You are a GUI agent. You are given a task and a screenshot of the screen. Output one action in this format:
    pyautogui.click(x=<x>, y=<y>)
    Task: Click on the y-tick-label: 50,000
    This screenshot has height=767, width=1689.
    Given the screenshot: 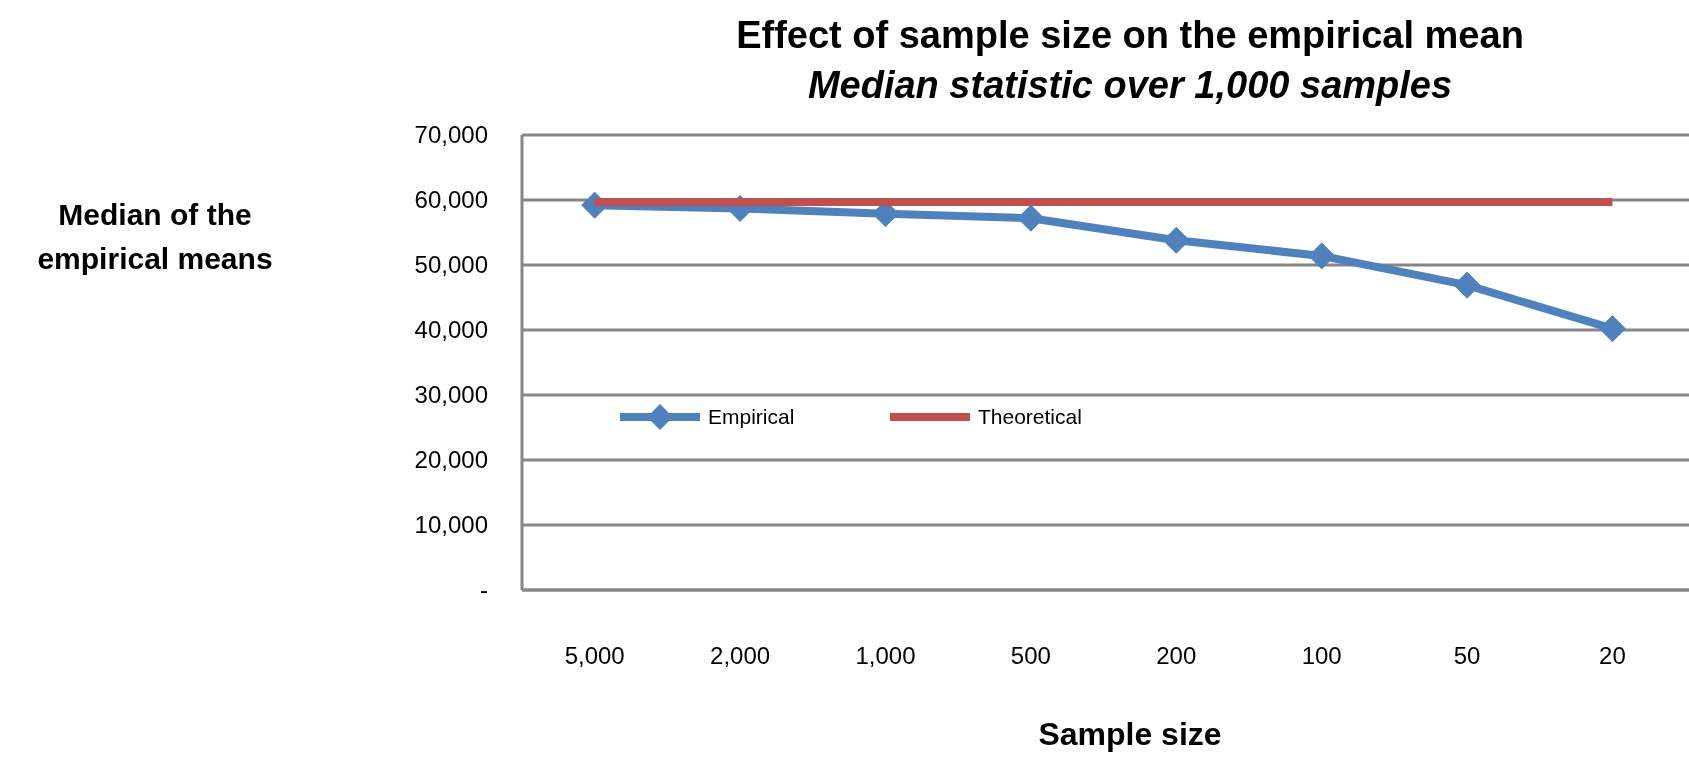 What is the action you would take?
    pyautogui.click(x=451, y=265)
    